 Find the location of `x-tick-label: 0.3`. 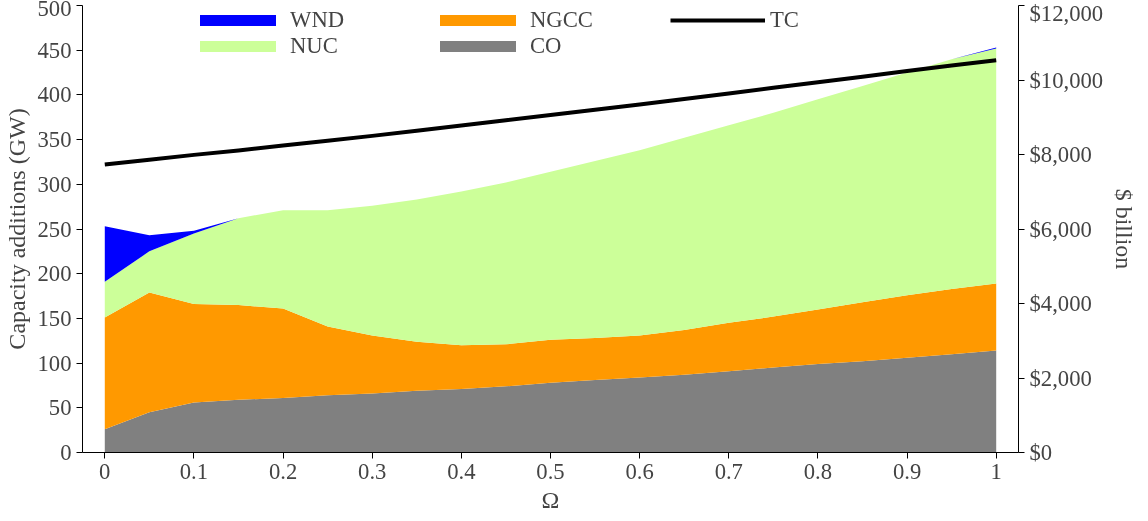

x-tick-label: 0.3 is located at coordinates (372, 471).